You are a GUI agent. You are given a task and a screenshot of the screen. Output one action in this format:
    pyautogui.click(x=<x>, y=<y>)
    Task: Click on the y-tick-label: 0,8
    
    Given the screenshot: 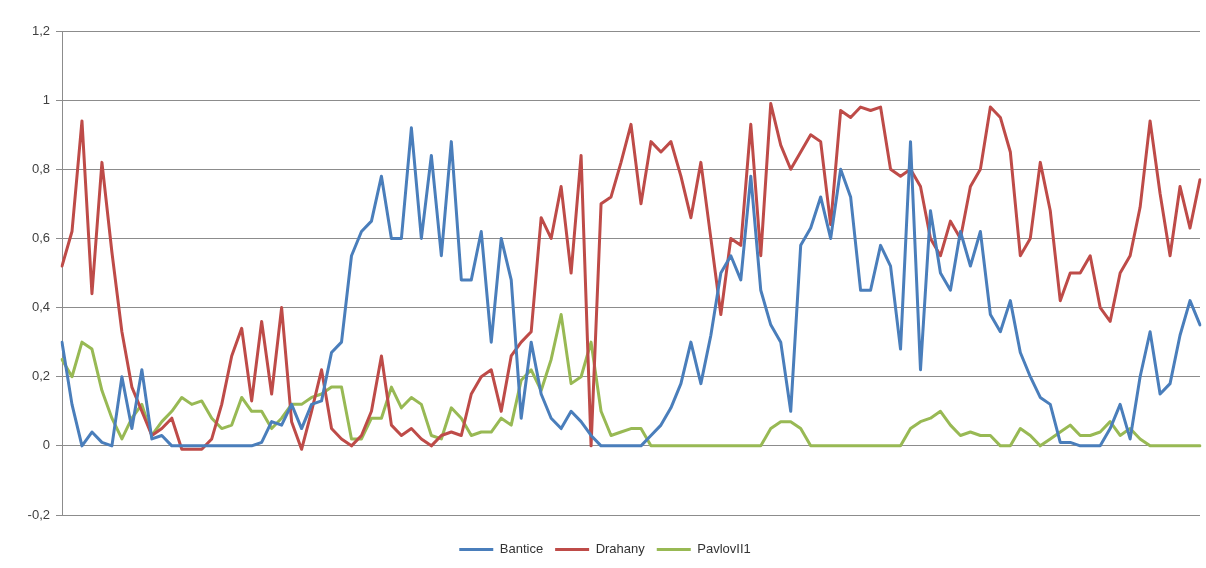 What is the action you would take?
    pyautogui.click(x=40, y=168)
    